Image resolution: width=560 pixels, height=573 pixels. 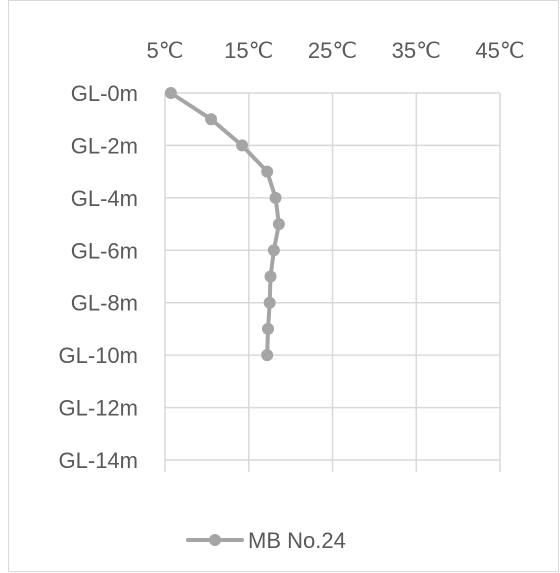 What do you see at coordinates (248, 50) in the screenshot?
I see `x-tick-label: 15℃` at bounding box center [248, 50].